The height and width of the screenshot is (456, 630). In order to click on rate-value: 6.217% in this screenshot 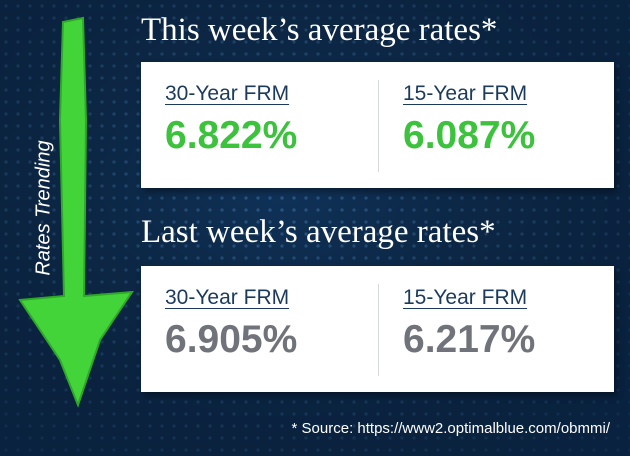, I will do `click(469, 339)`.